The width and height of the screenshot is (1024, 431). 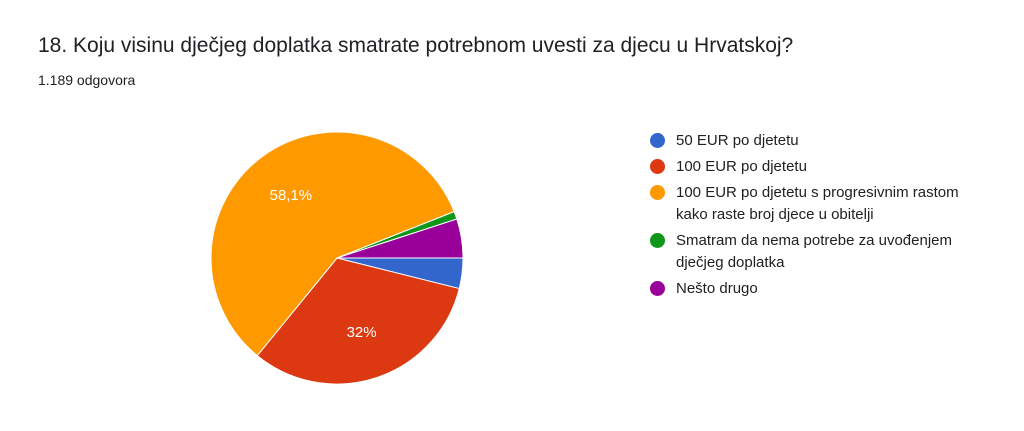 What do you see at coordinates (717, 288) in the screenshot?
I see `legend-label: Nešto drugo` at bounding box center [717, 288].